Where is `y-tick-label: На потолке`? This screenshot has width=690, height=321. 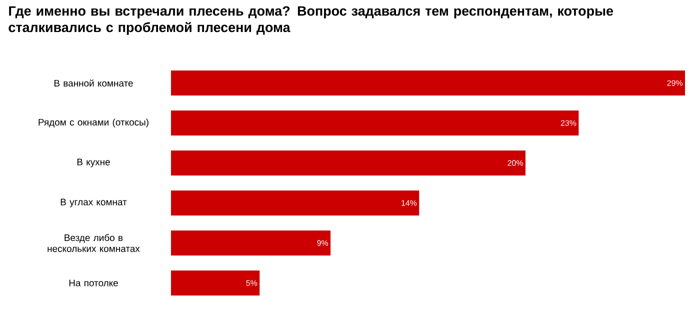
y-tick-label: На потолке is located at coordinates (93, 283).